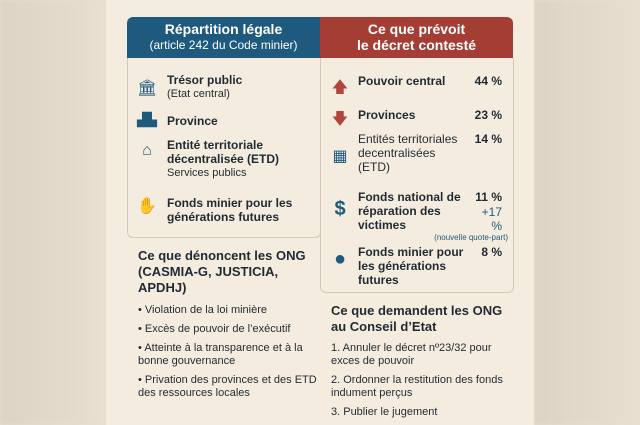 This screenshot has height=425, width=640. Describe the element at coordinates (340, 87) in the screenshot. I see `arrow-up-icon: 🡅` at that location.